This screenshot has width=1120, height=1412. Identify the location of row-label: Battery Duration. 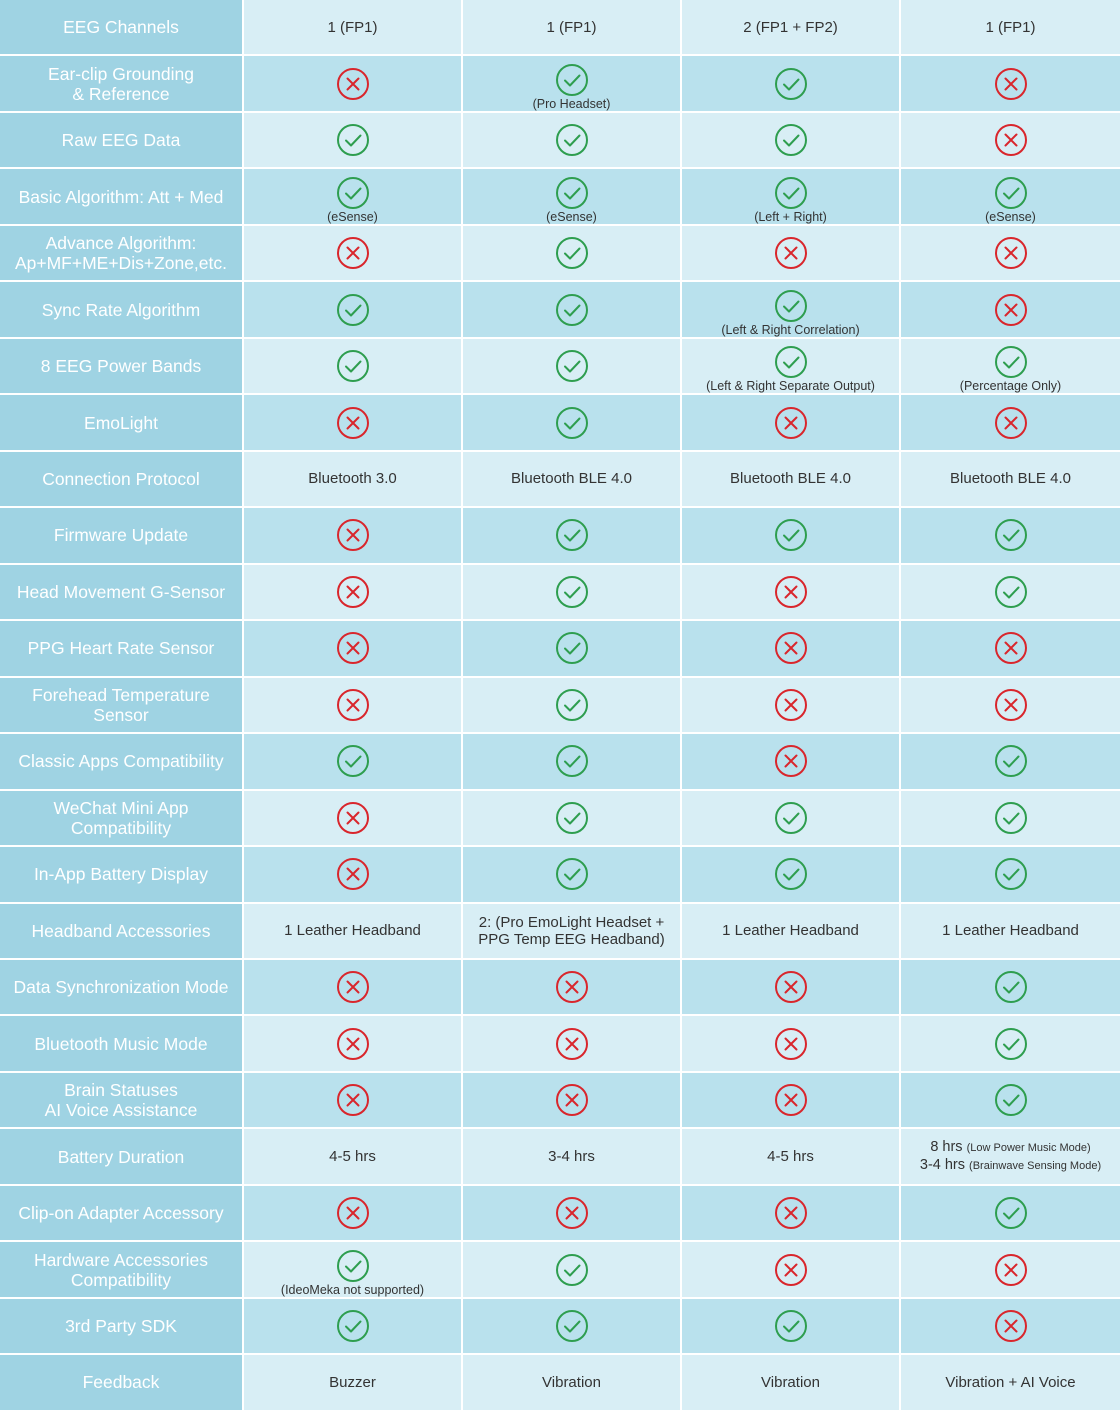
(122, 1157).